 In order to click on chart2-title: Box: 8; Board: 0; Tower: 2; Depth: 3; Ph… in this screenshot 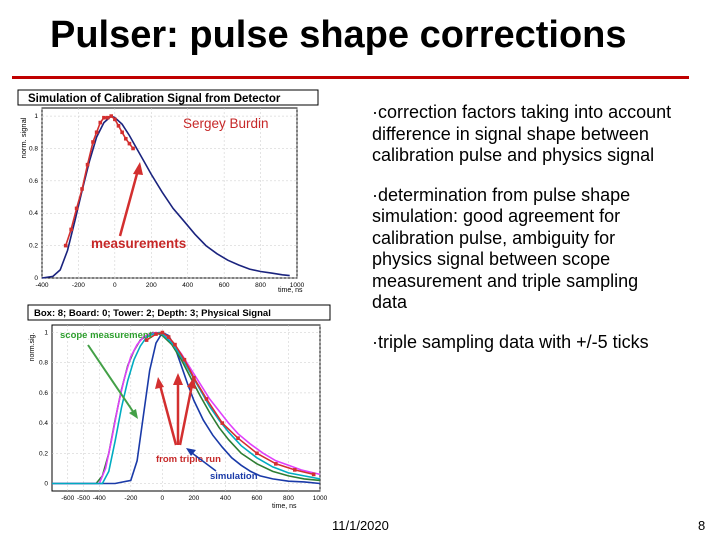, I will do `click(152, 313)`.